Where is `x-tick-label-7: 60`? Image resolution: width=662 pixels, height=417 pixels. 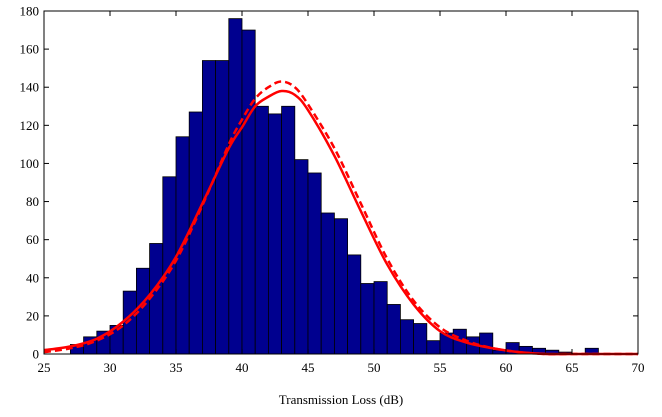
x-tick-label-7: 60 is located at coordinates (506, 367).